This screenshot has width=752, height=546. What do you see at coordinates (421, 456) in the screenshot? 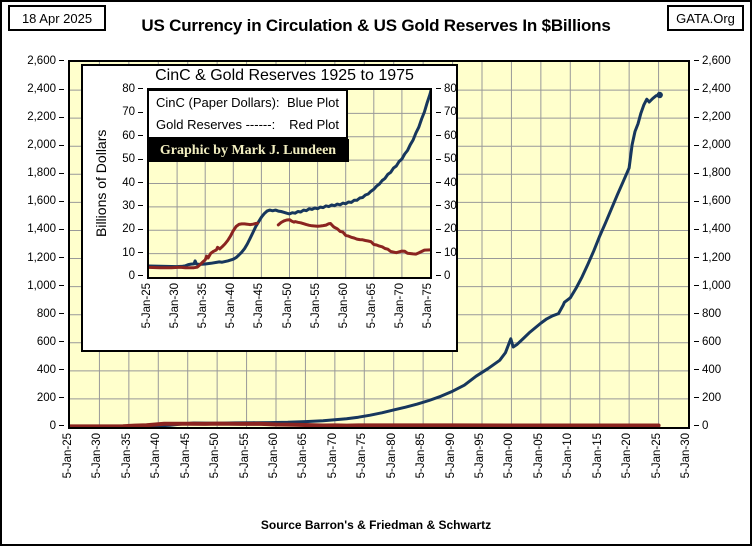
I see `x-tick-label: 5-Jan-85` at bounding box center [421, 456].